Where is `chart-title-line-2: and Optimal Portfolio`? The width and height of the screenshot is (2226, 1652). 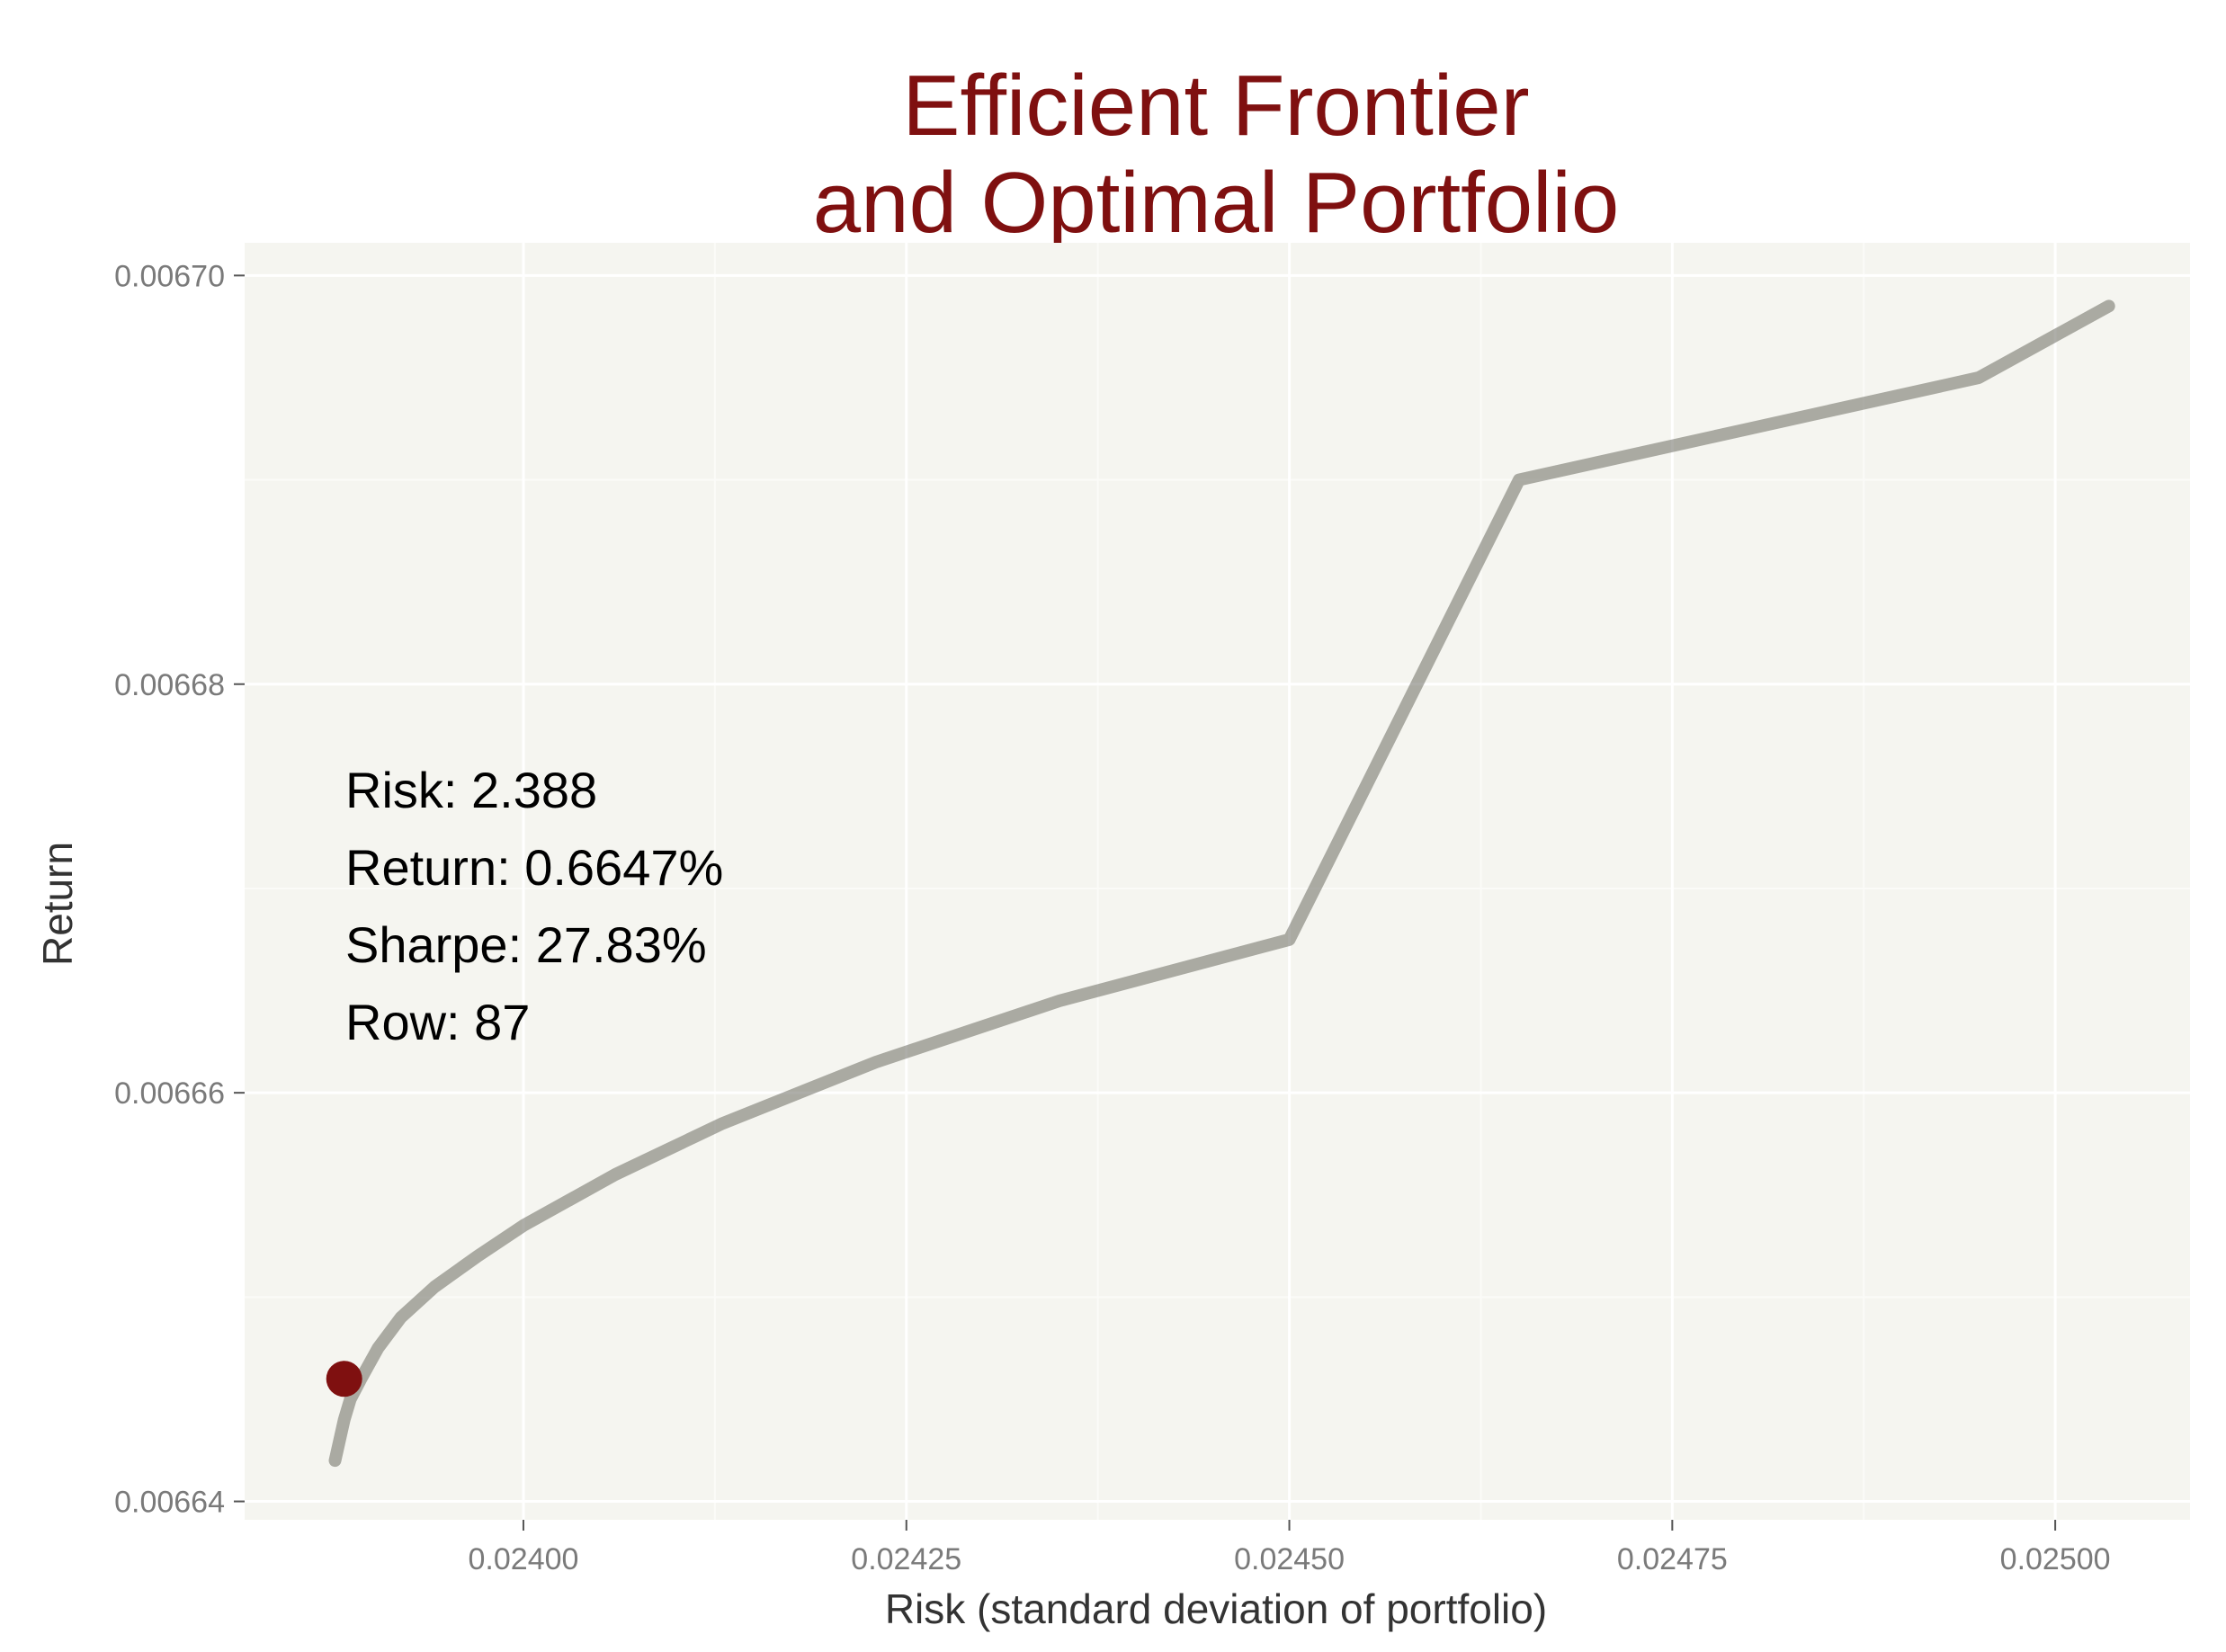 chart-title-line-2: and Optimal Portfolio is located at coordinates (1216, 203).